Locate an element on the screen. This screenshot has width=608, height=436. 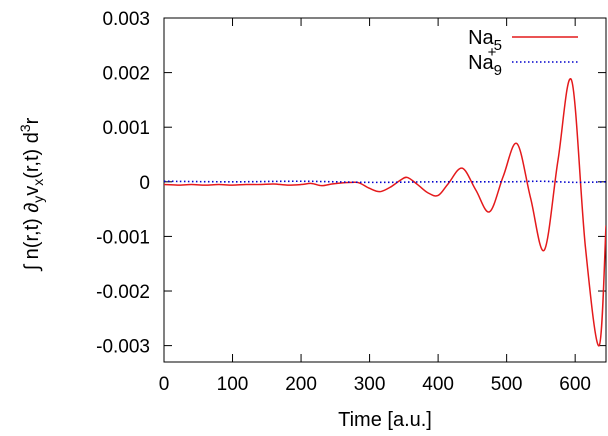
legend-label-sub: 5 is located at coordinates (498, 45).